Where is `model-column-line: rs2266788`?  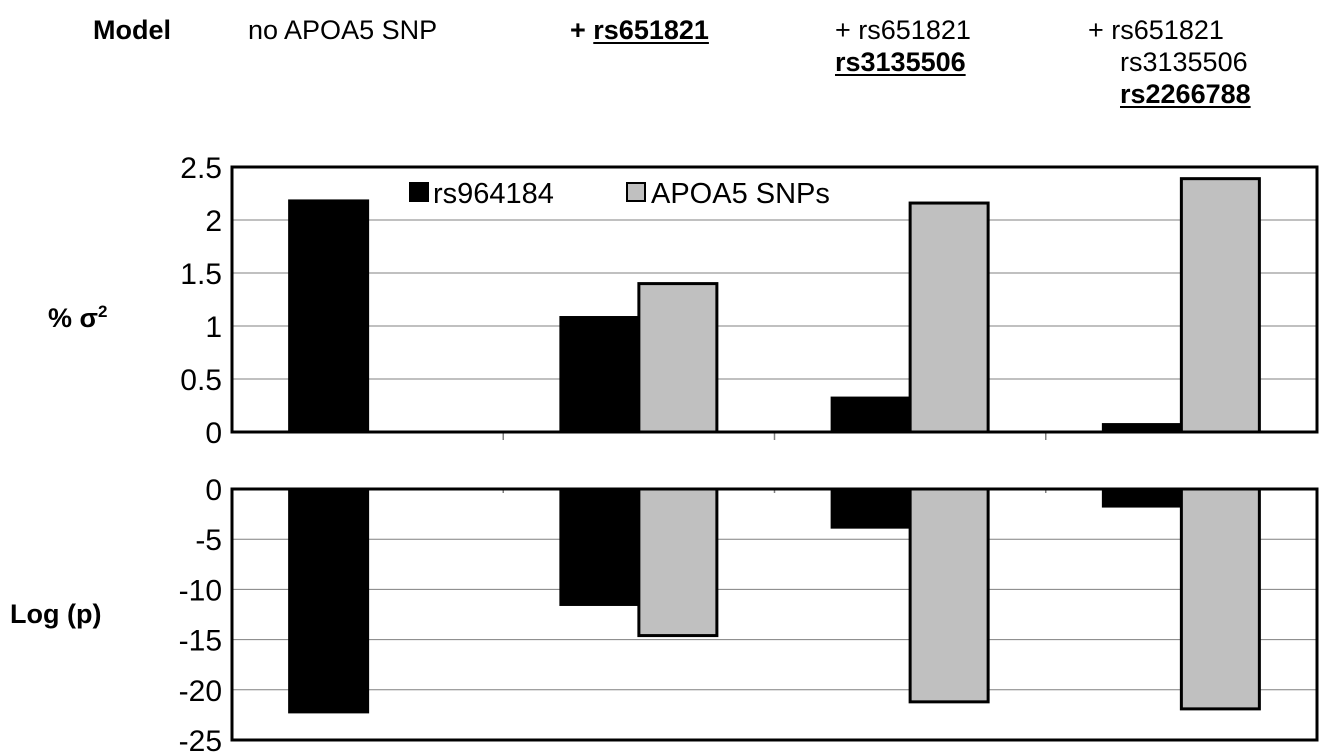 model-column-line: rs2266788 is located at coordinates (1169, 94).